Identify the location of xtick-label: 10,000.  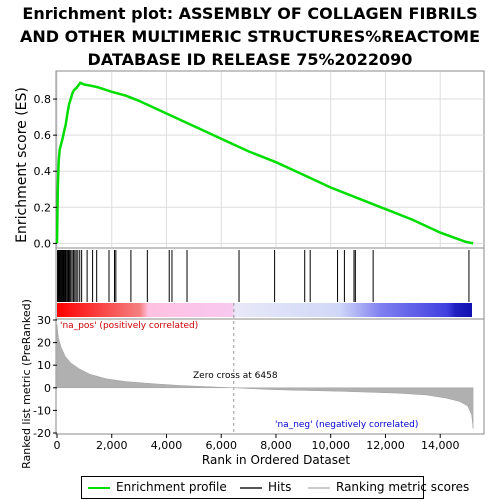
(330, 445).